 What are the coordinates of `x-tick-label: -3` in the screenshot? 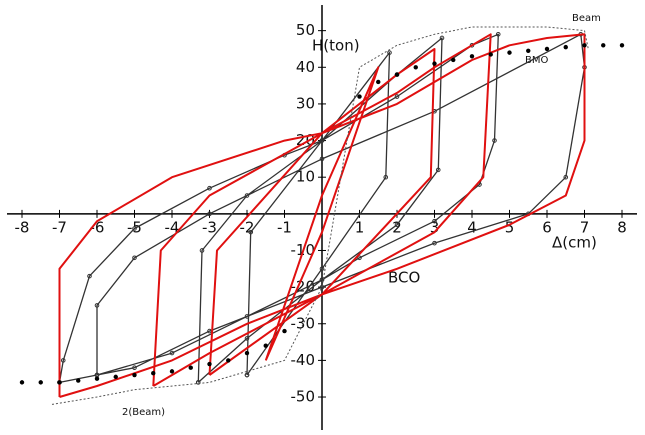 It's located at (209, 227).